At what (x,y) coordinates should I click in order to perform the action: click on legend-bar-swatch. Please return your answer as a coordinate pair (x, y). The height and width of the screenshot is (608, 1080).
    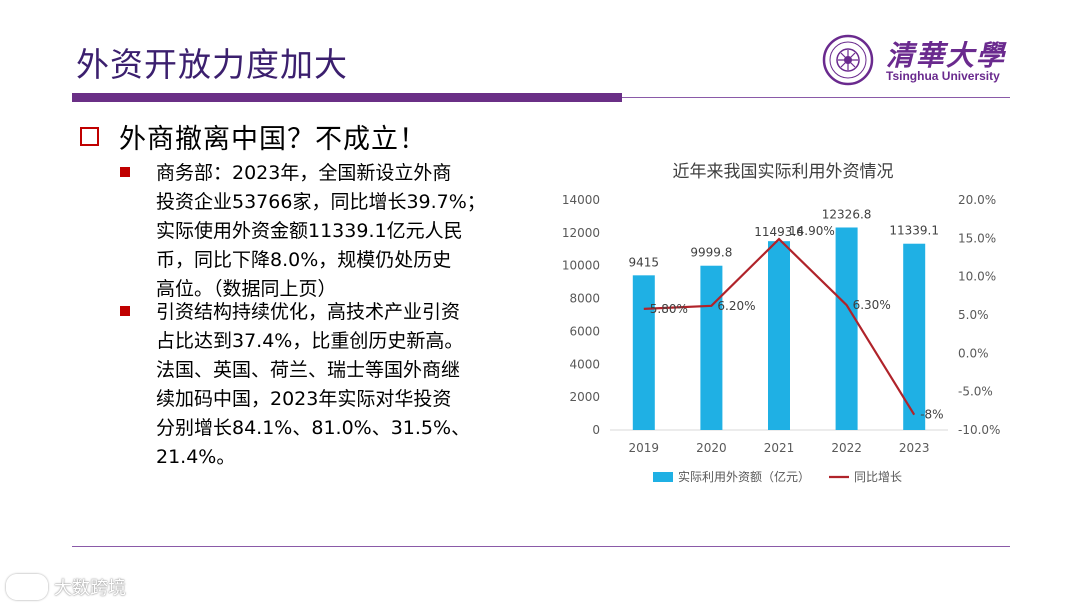
    Looking at the image, I should click on (663, 477).